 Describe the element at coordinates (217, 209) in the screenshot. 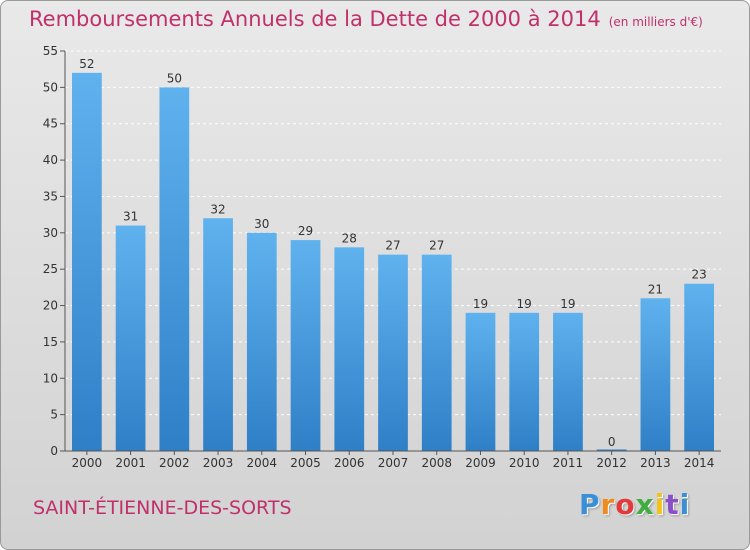

I see `data-label: 32` at that location.